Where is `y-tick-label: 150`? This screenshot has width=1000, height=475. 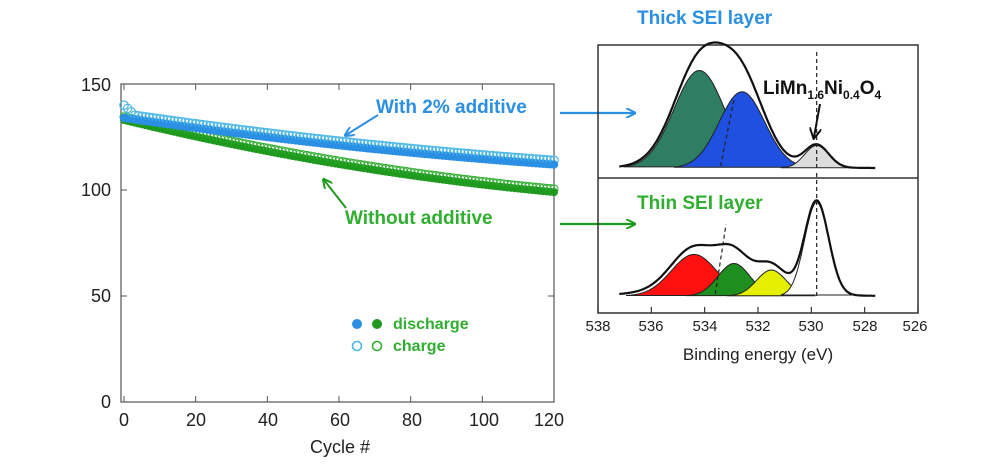
y-tick-label: 150 is located at coordinates (96, 85).